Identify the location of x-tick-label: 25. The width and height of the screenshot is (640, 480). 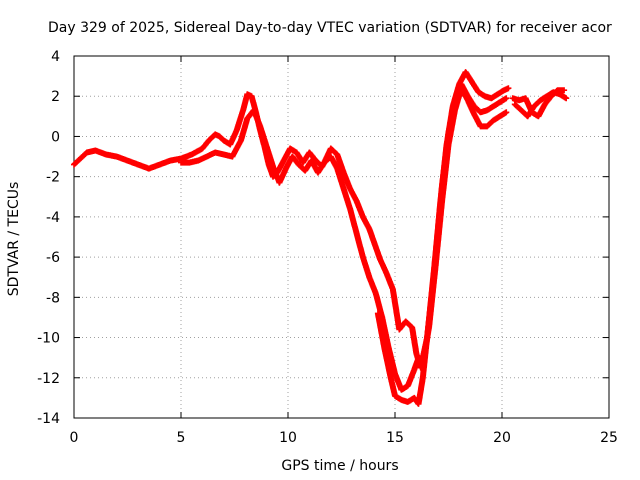
(609, 438).